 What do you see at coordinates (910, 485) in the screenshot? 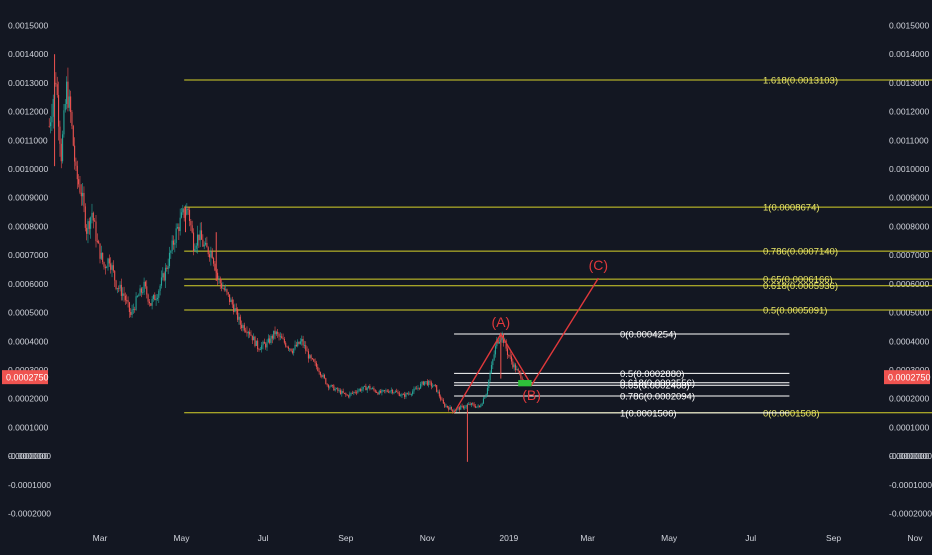
I see `y-tick-label-right: -0.0001000` at bounding box center [910, 485].